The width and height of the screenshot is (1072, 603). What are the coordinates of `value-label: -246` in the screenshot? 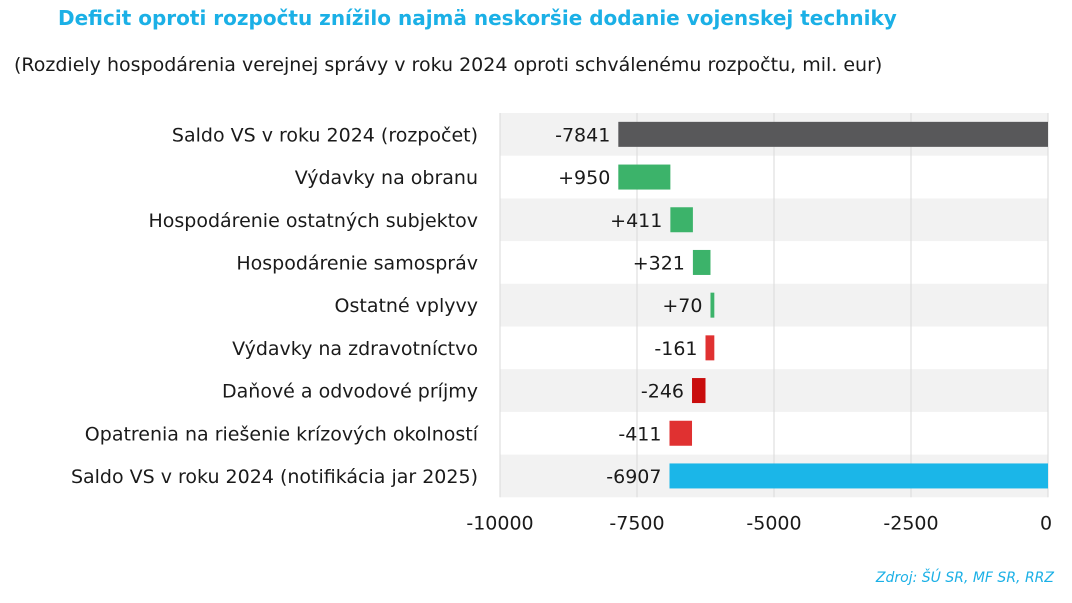 It's located at (662, 392).